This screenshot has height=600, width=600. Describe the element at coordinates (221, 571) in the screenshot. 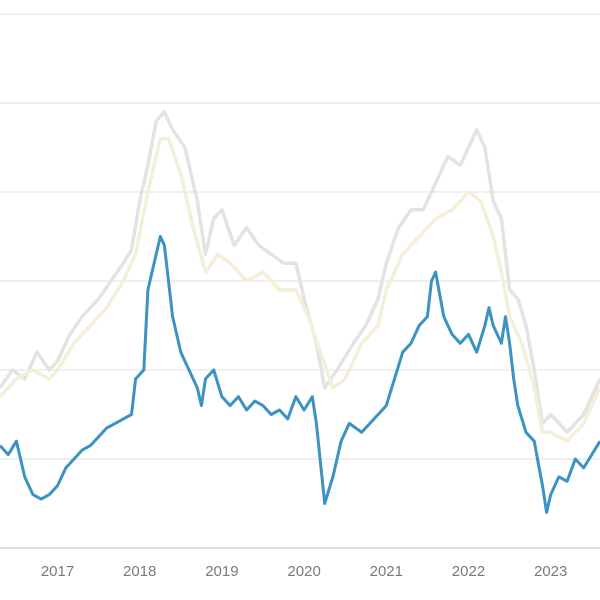

I see `x-tick-label-2019: 2019` at that location.